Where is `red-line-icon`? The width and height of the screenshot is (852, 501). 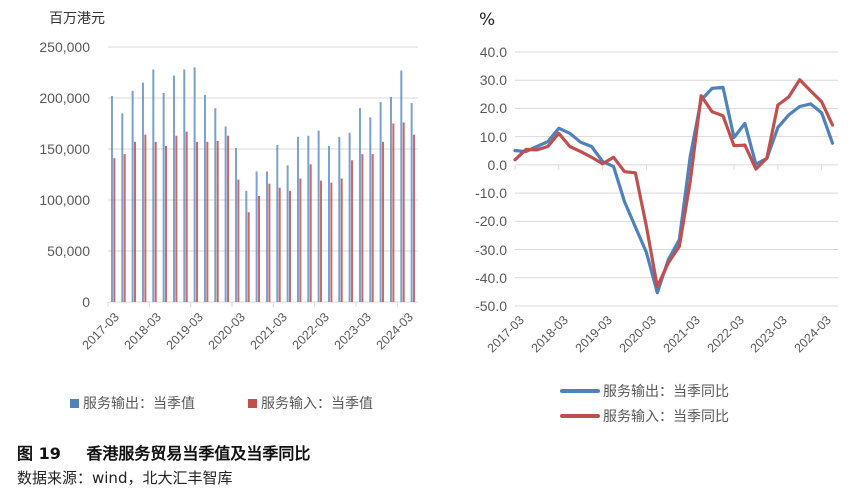 red-line-icon is located at coordinates (580, 416).